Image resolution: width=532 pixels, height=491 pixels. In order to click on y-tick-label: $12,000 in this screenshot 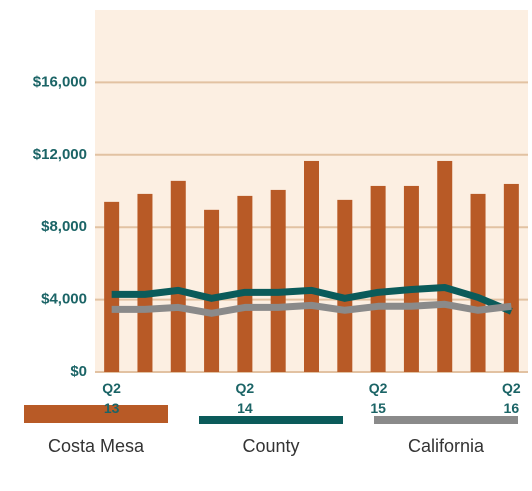, I will do `click(60, 154)`.